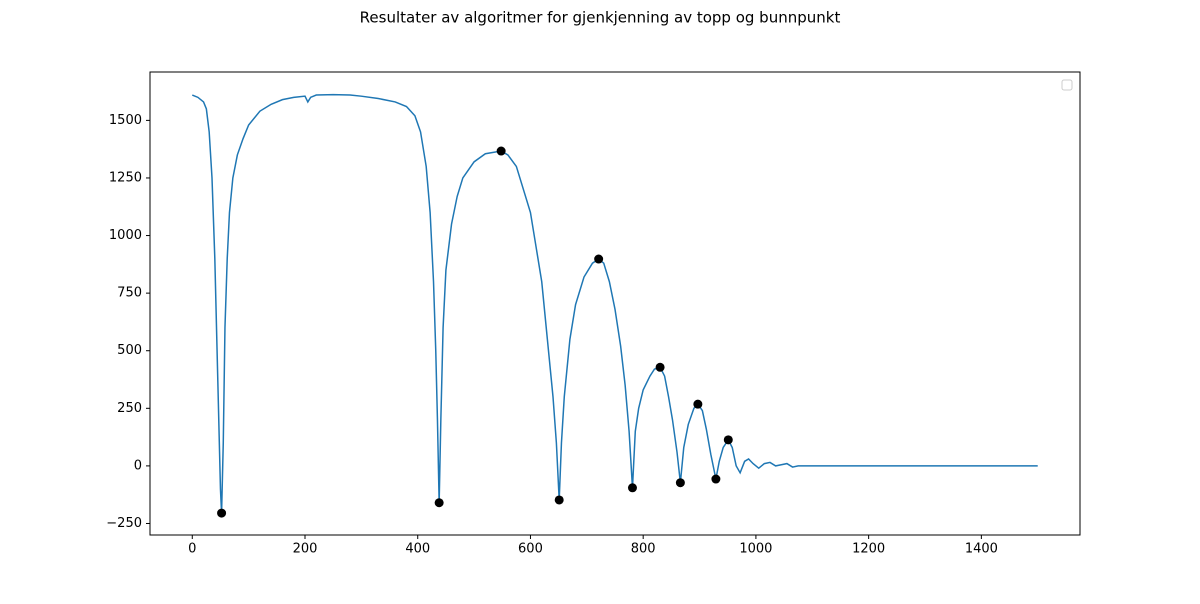 This screenshot has width=1200, height=604. Describe the element at coordinates (129, 408) in the screenshot. I see `y-tick-label: 250` at that location.